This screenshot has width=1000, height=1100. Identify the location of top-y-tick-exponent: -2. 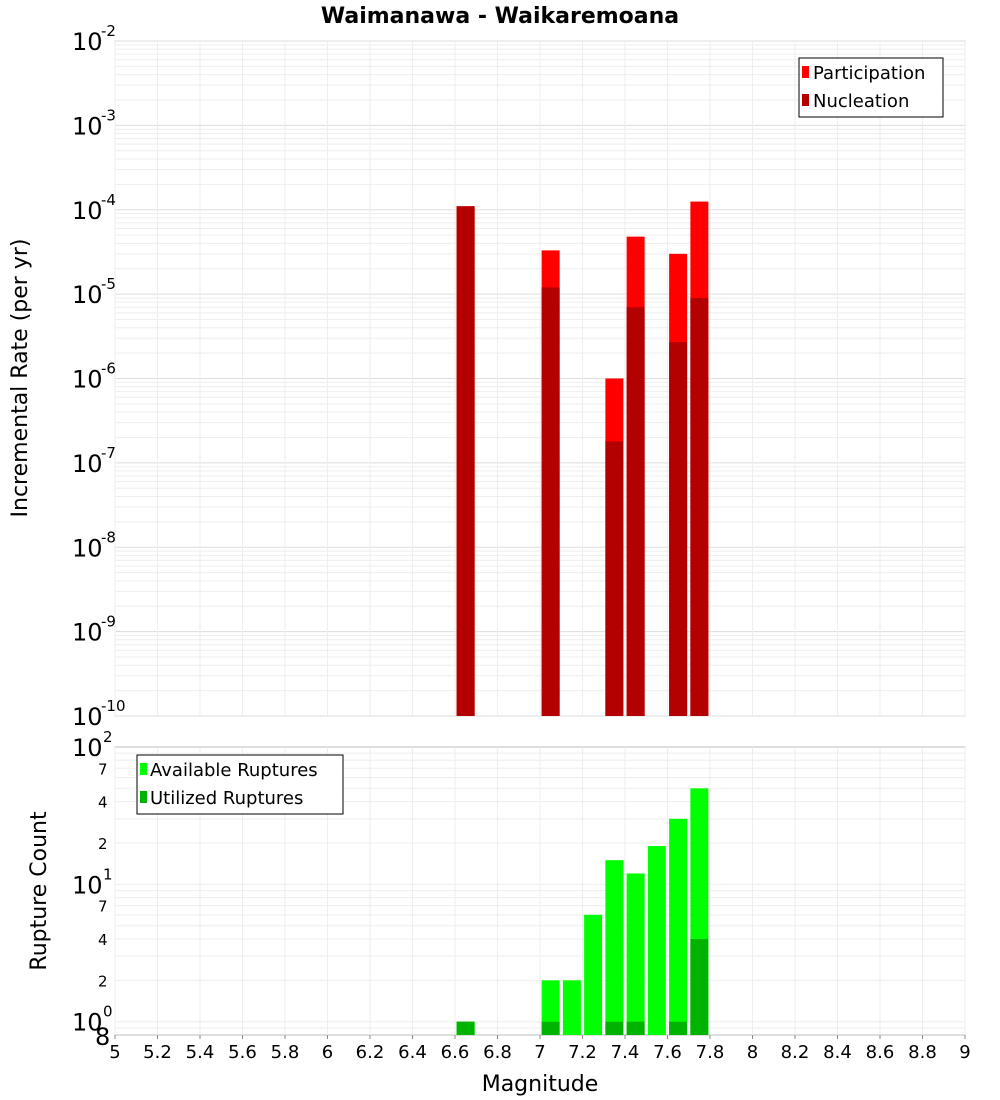
(108, 31).